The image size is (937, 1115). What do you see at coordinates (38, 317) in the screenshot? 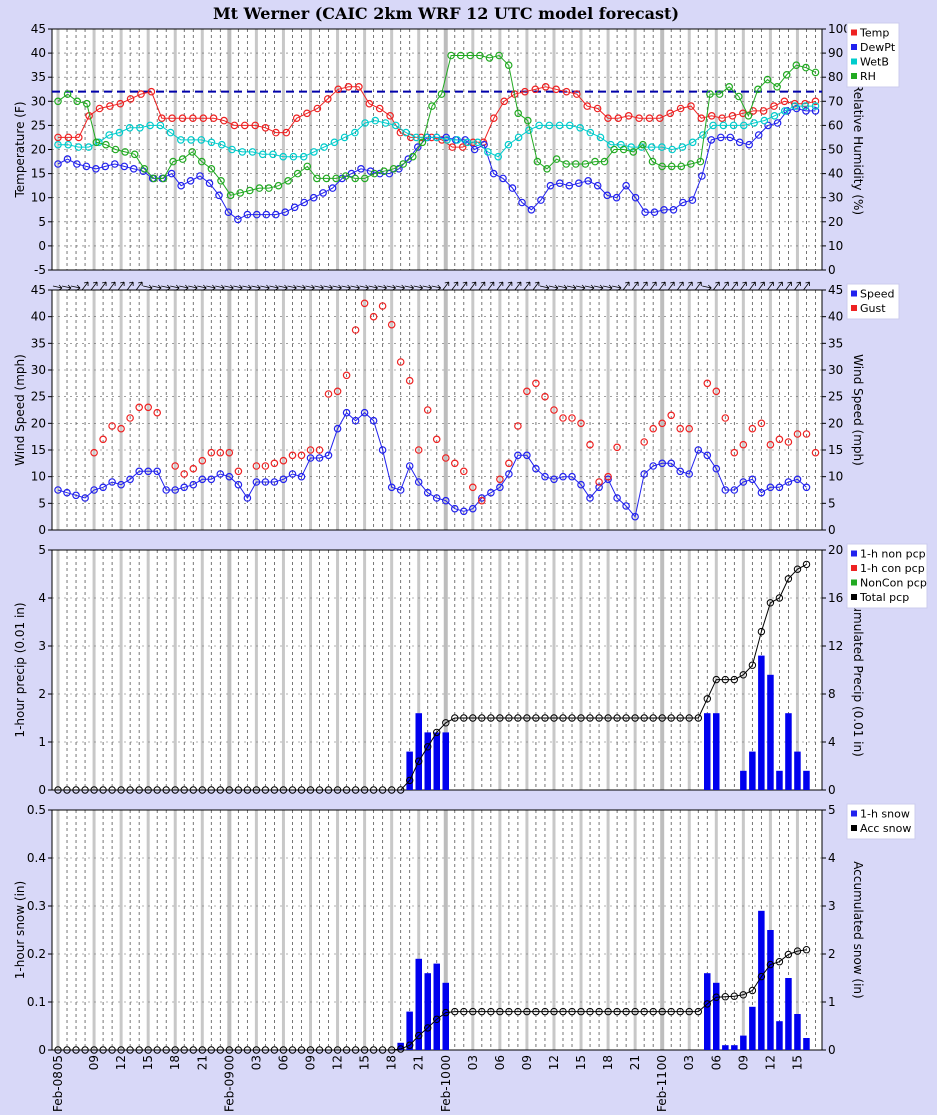
I see `y-tick-label: 40` at bounding box center [38, 317].